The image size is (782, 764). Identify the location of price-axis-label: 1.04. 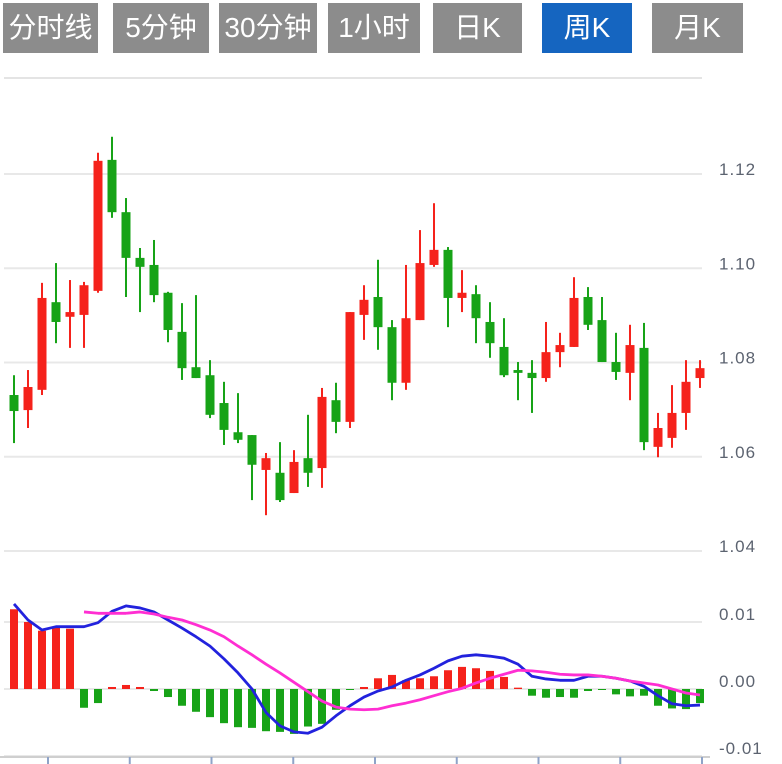
(737, 546).